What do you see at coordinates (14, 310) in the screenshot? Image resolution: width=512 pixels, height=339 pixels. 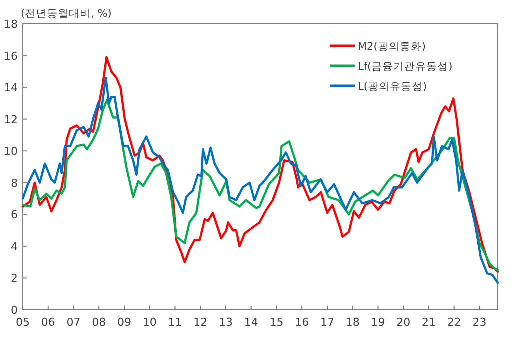 I see `y-tick-label: 0` at bounding box center [14, 310].